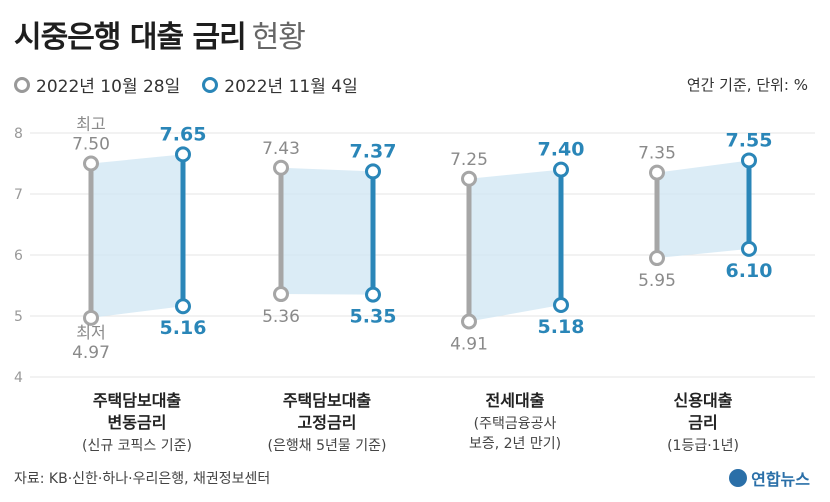  I want to click on category-note: 보증, 2년 만기), so click(515, 444).